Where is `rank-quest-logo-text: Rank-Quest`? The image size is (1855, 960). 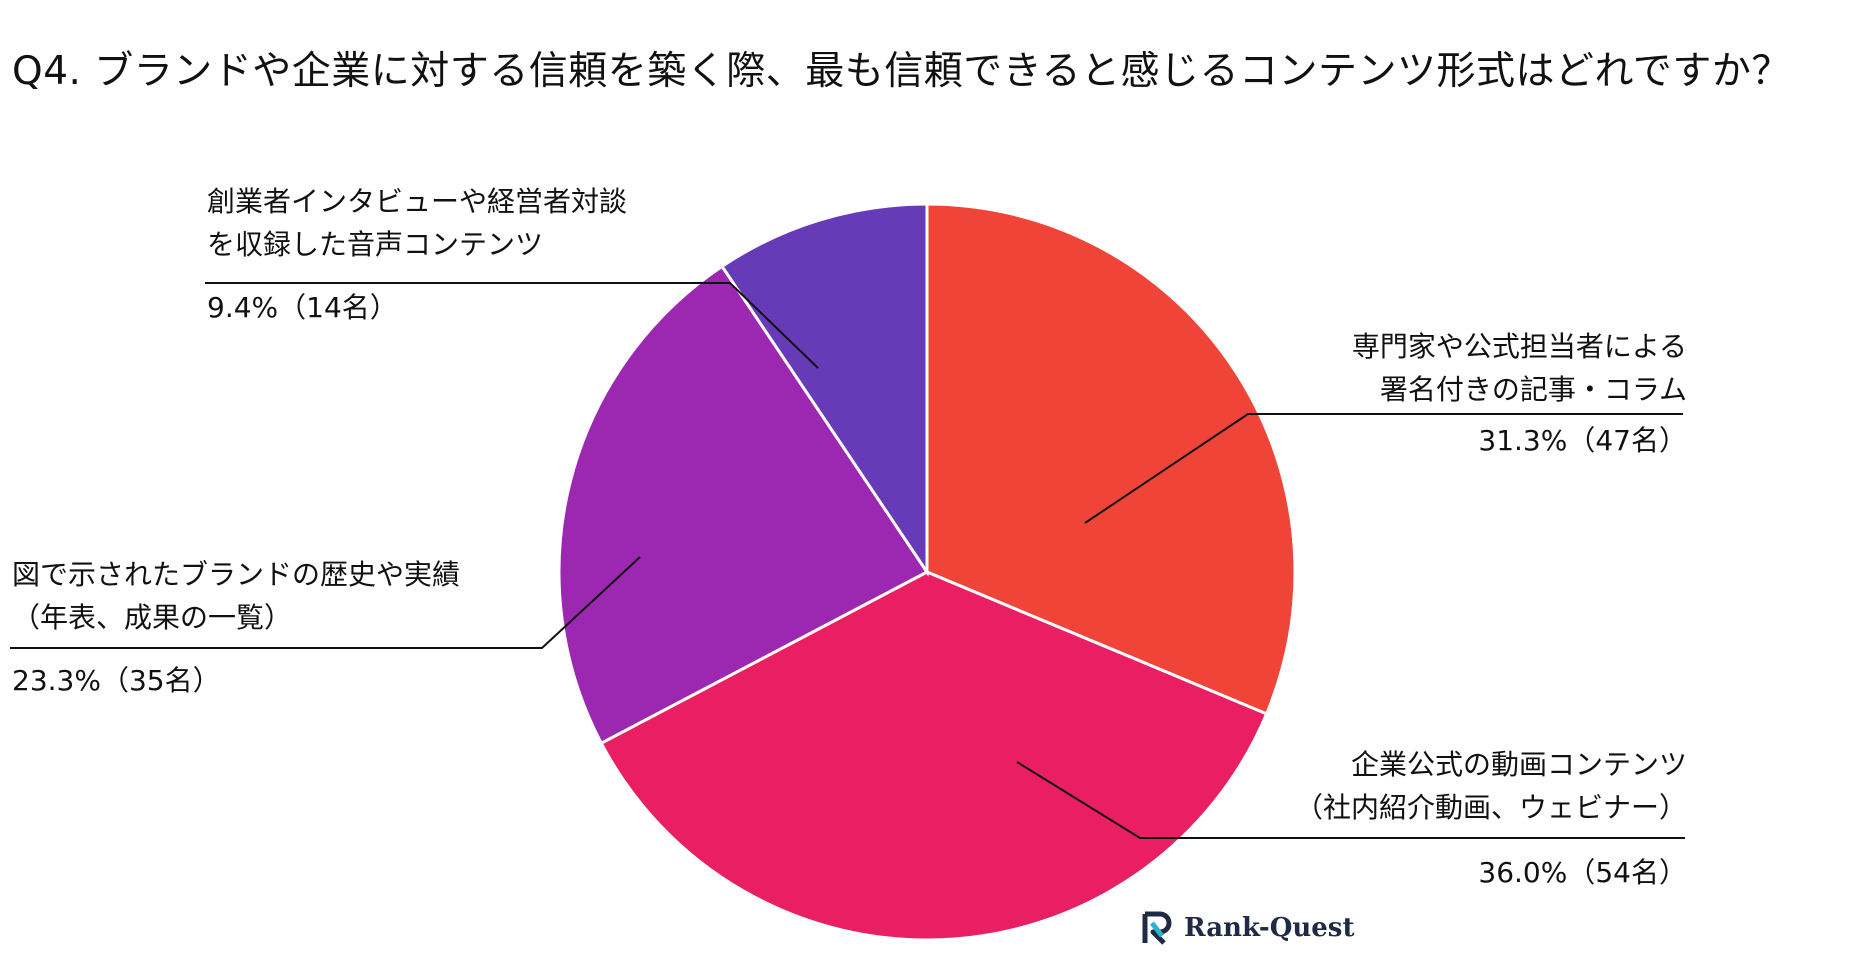 rank-quest-logo-text: Rank-Quest is located at coordinates (1269, 928).